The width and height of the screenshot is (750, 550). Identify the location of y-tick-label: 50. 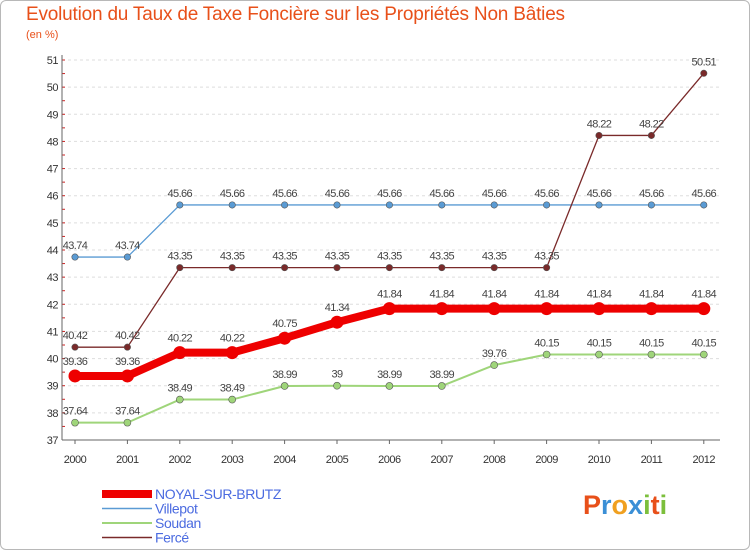
(53, 88).